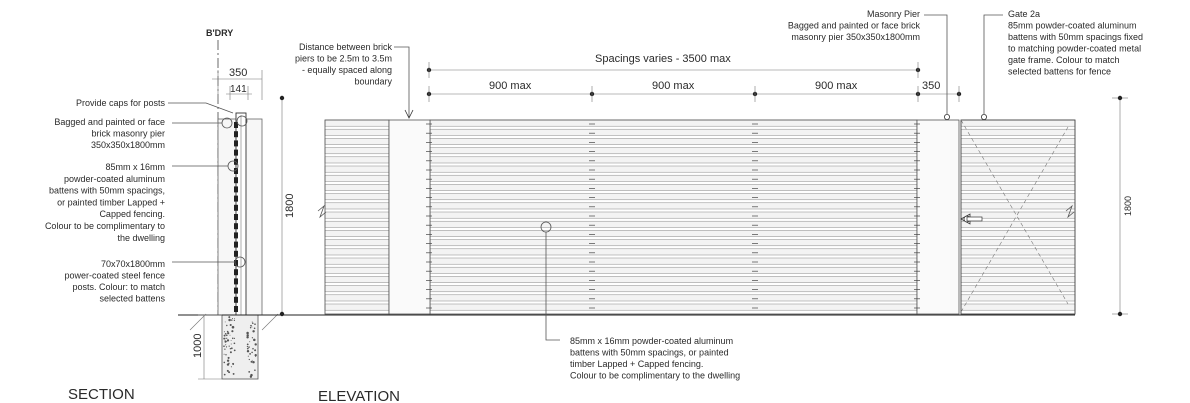  Describe the element at coordinates (128, 145) in the screenshot. I see `note-pier-line: 350x350x1800mm` at that location.